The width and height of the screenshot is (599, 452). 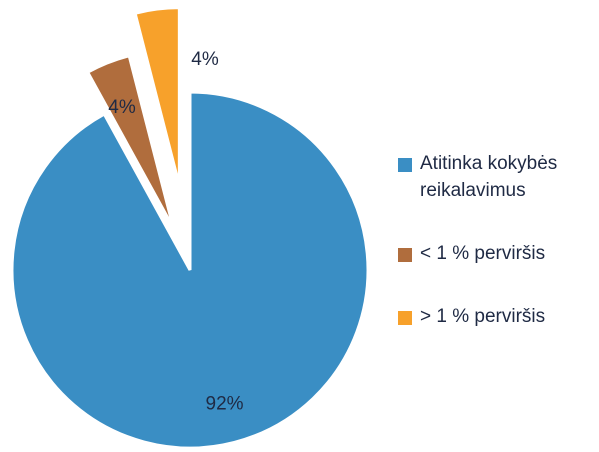 What do you see at coordinates (483, 253) in the screenshot?
I see `legend-label: < 1 % perviršis` at bounding box center [483, 253].